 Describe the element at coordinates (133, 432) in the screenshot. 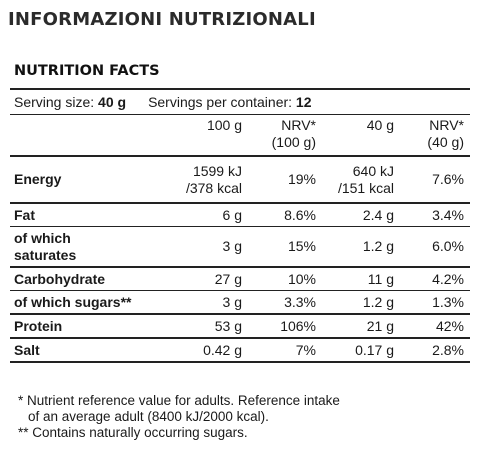

I see `sugars-footnote: ** Contains naturally occurring sugars.` at that location.